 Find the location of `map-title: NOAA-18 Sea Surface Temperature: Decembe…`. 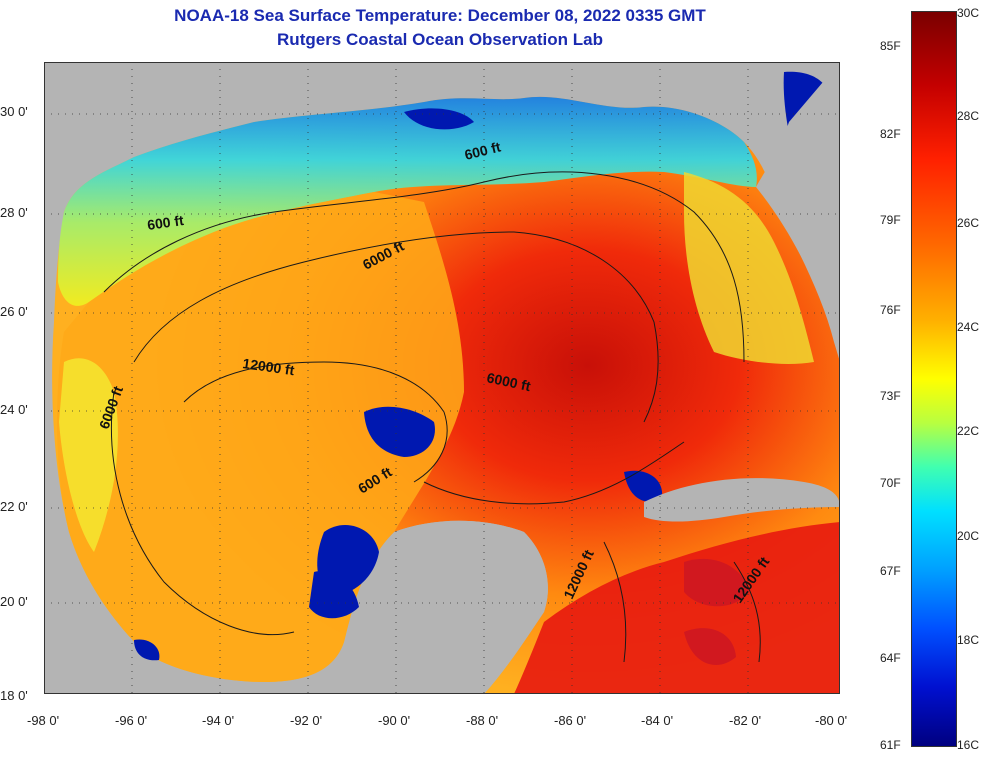

map-title: NOAA-18 Sea Surface Temperature: Decembe… is located at coordinates (440, 15).